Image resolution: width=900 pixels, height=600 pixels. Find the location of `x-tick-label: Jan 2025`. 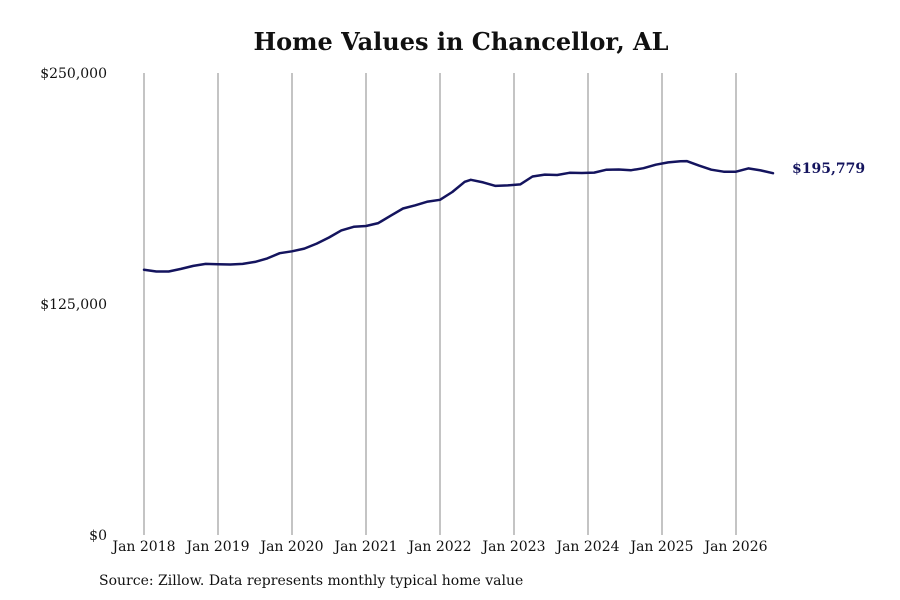

x-tick-label: Jan 2025 is located at coordinates (660, 547).